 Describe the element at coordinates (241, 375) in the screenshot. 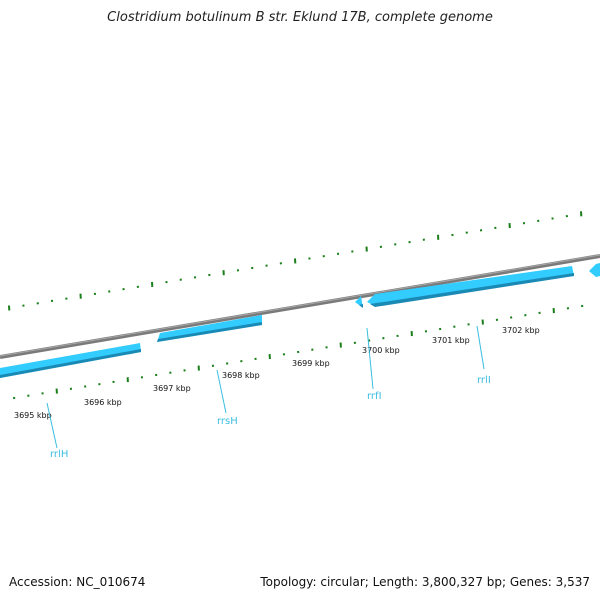

I see `tick-label: 3698 kbp` at that location.